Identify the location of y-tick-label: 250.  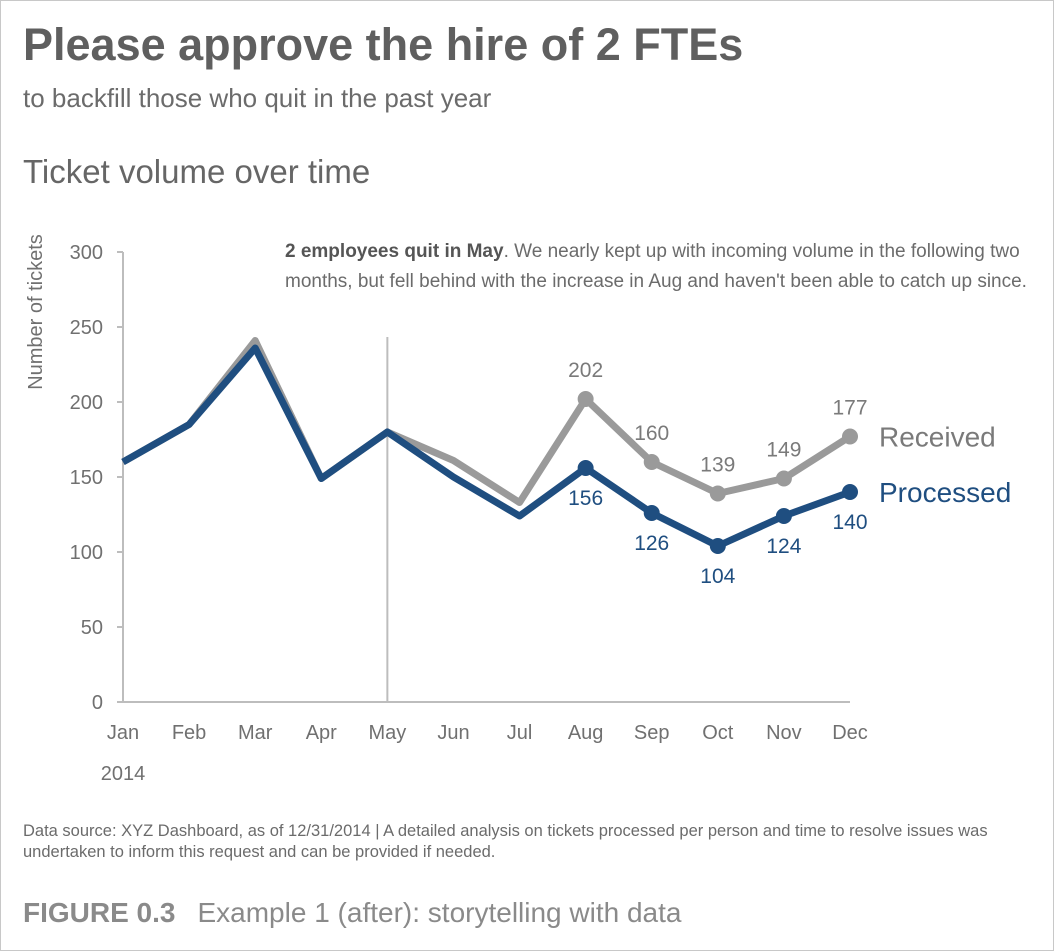
(86, 328).